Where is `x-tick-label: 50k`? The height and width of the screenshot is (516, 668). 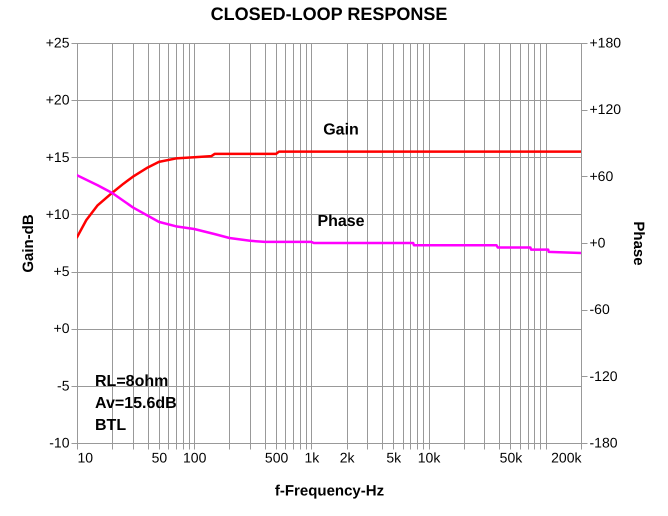
x-tick-label: 50k is located at coordinates (512, 458).